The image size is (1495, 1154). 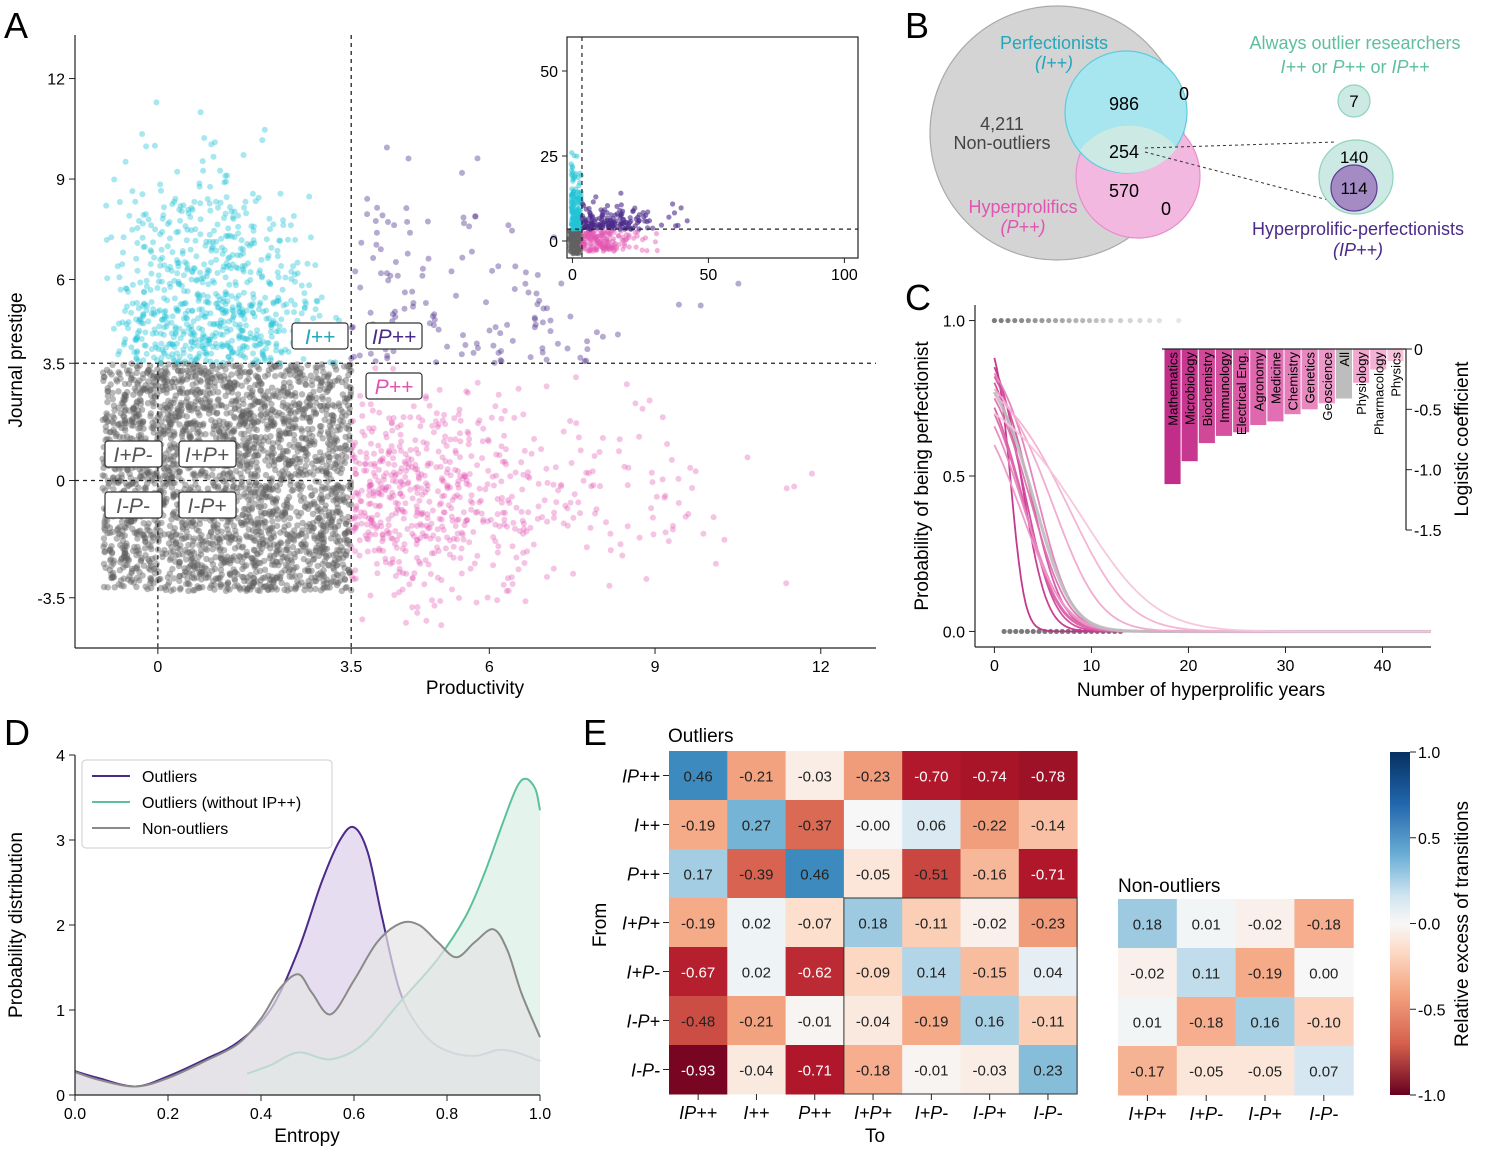 What do you see at coordinates (709, 275) in the screenshot?
I see `inset-x-tick-label: 50` at bounding box center [709, 275].